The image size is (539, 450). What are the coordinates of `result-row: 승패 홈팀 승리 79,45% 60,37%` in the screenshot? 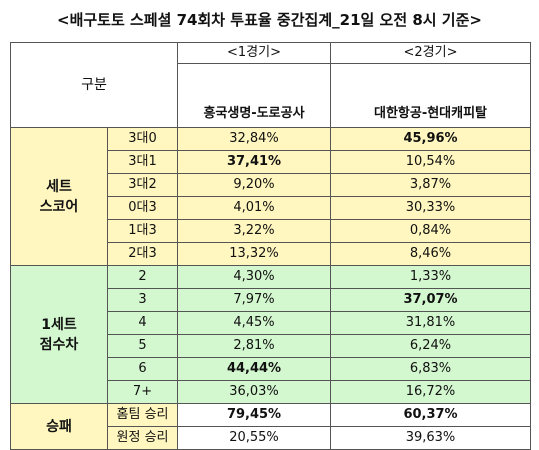 It's located at (271, 426).